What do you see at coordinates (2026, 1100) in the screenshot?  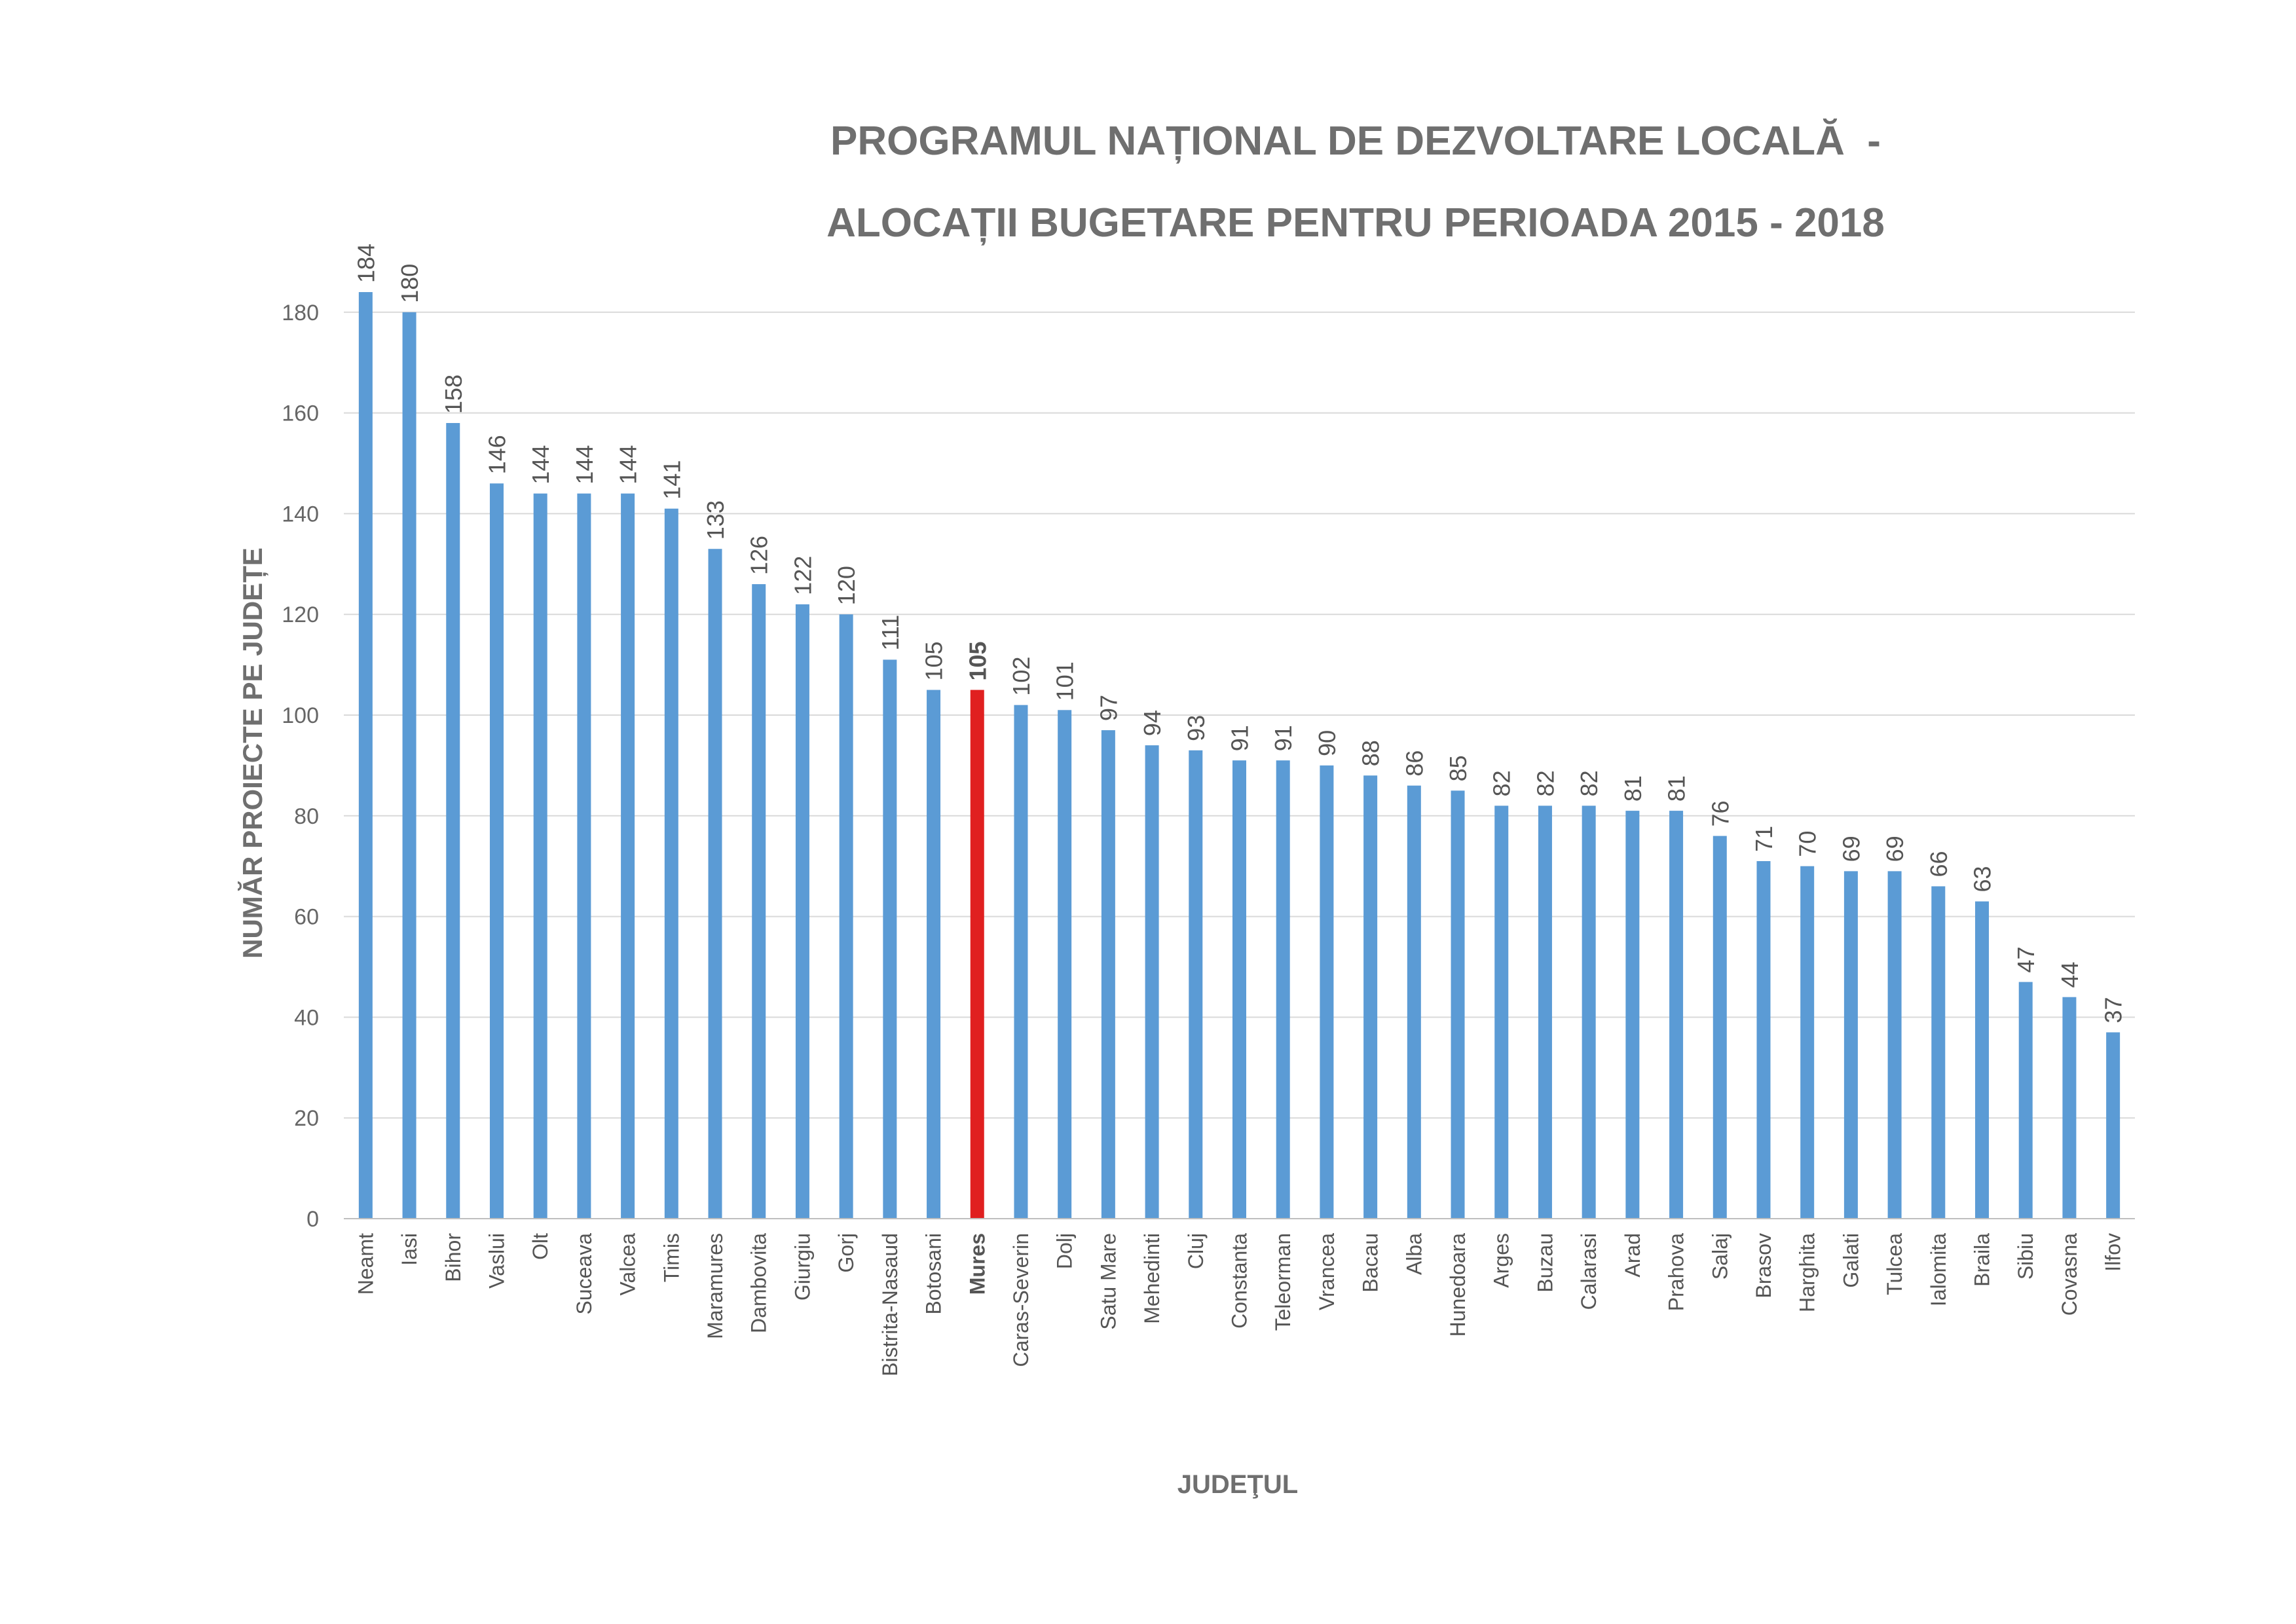 I see `bar-sibiu` at bounding box center [2026, 1100].